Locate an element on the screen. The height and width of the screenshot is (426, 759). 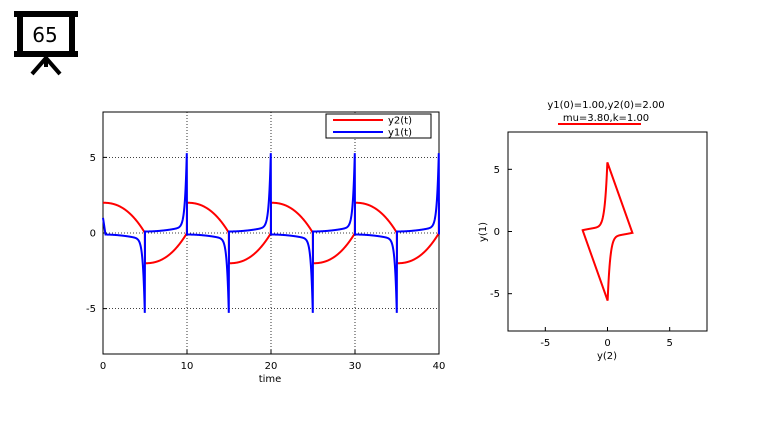
legend-label-y2: y2(t) is located at coordinates (400, 121).